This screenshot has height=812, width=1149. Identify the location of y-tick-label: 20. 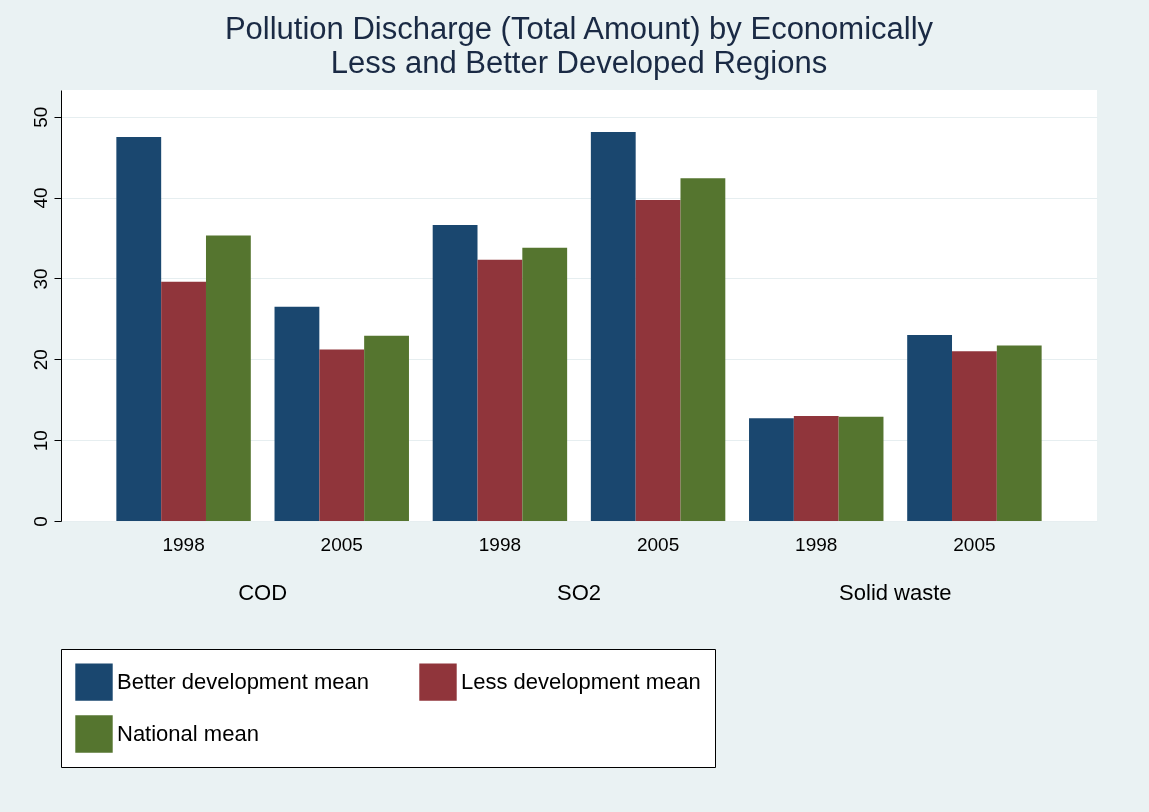
(40, 360).